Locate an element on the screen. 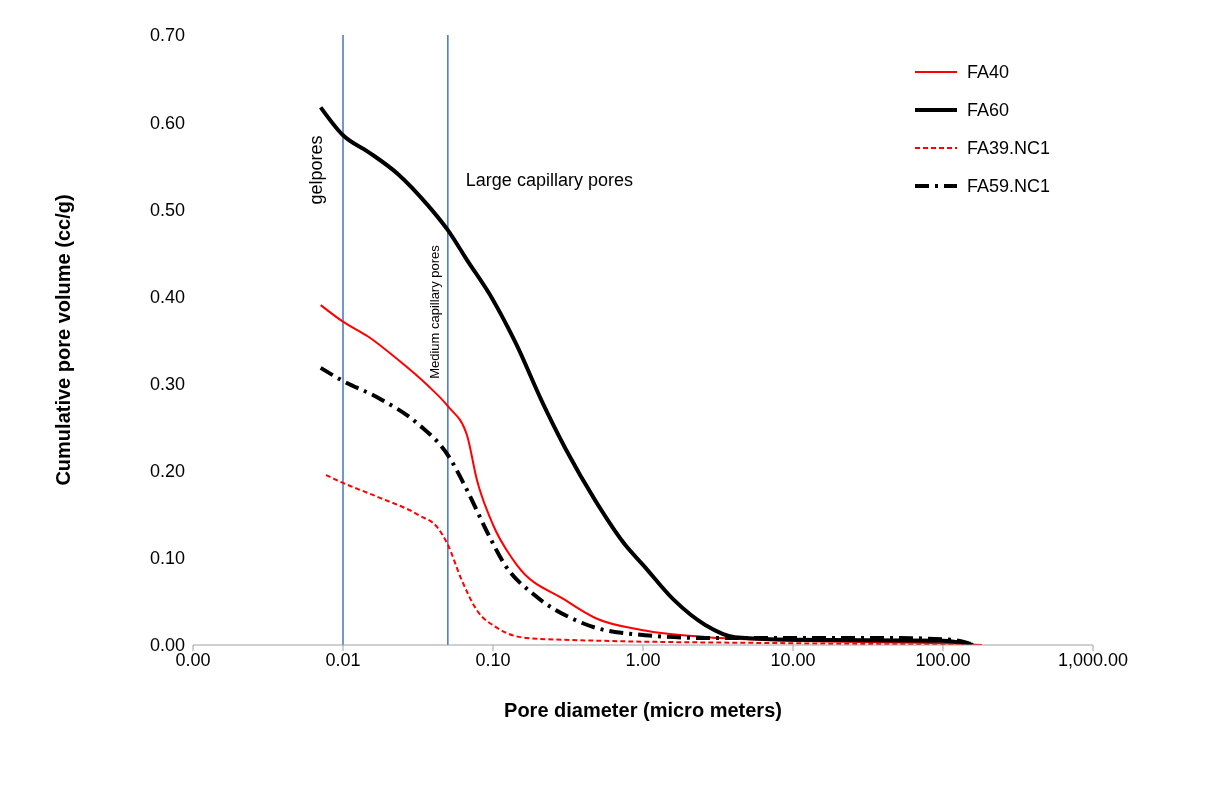 The image size is (1220, 792). x-tick-label: 10.00 is located at coordinates (793, 659).